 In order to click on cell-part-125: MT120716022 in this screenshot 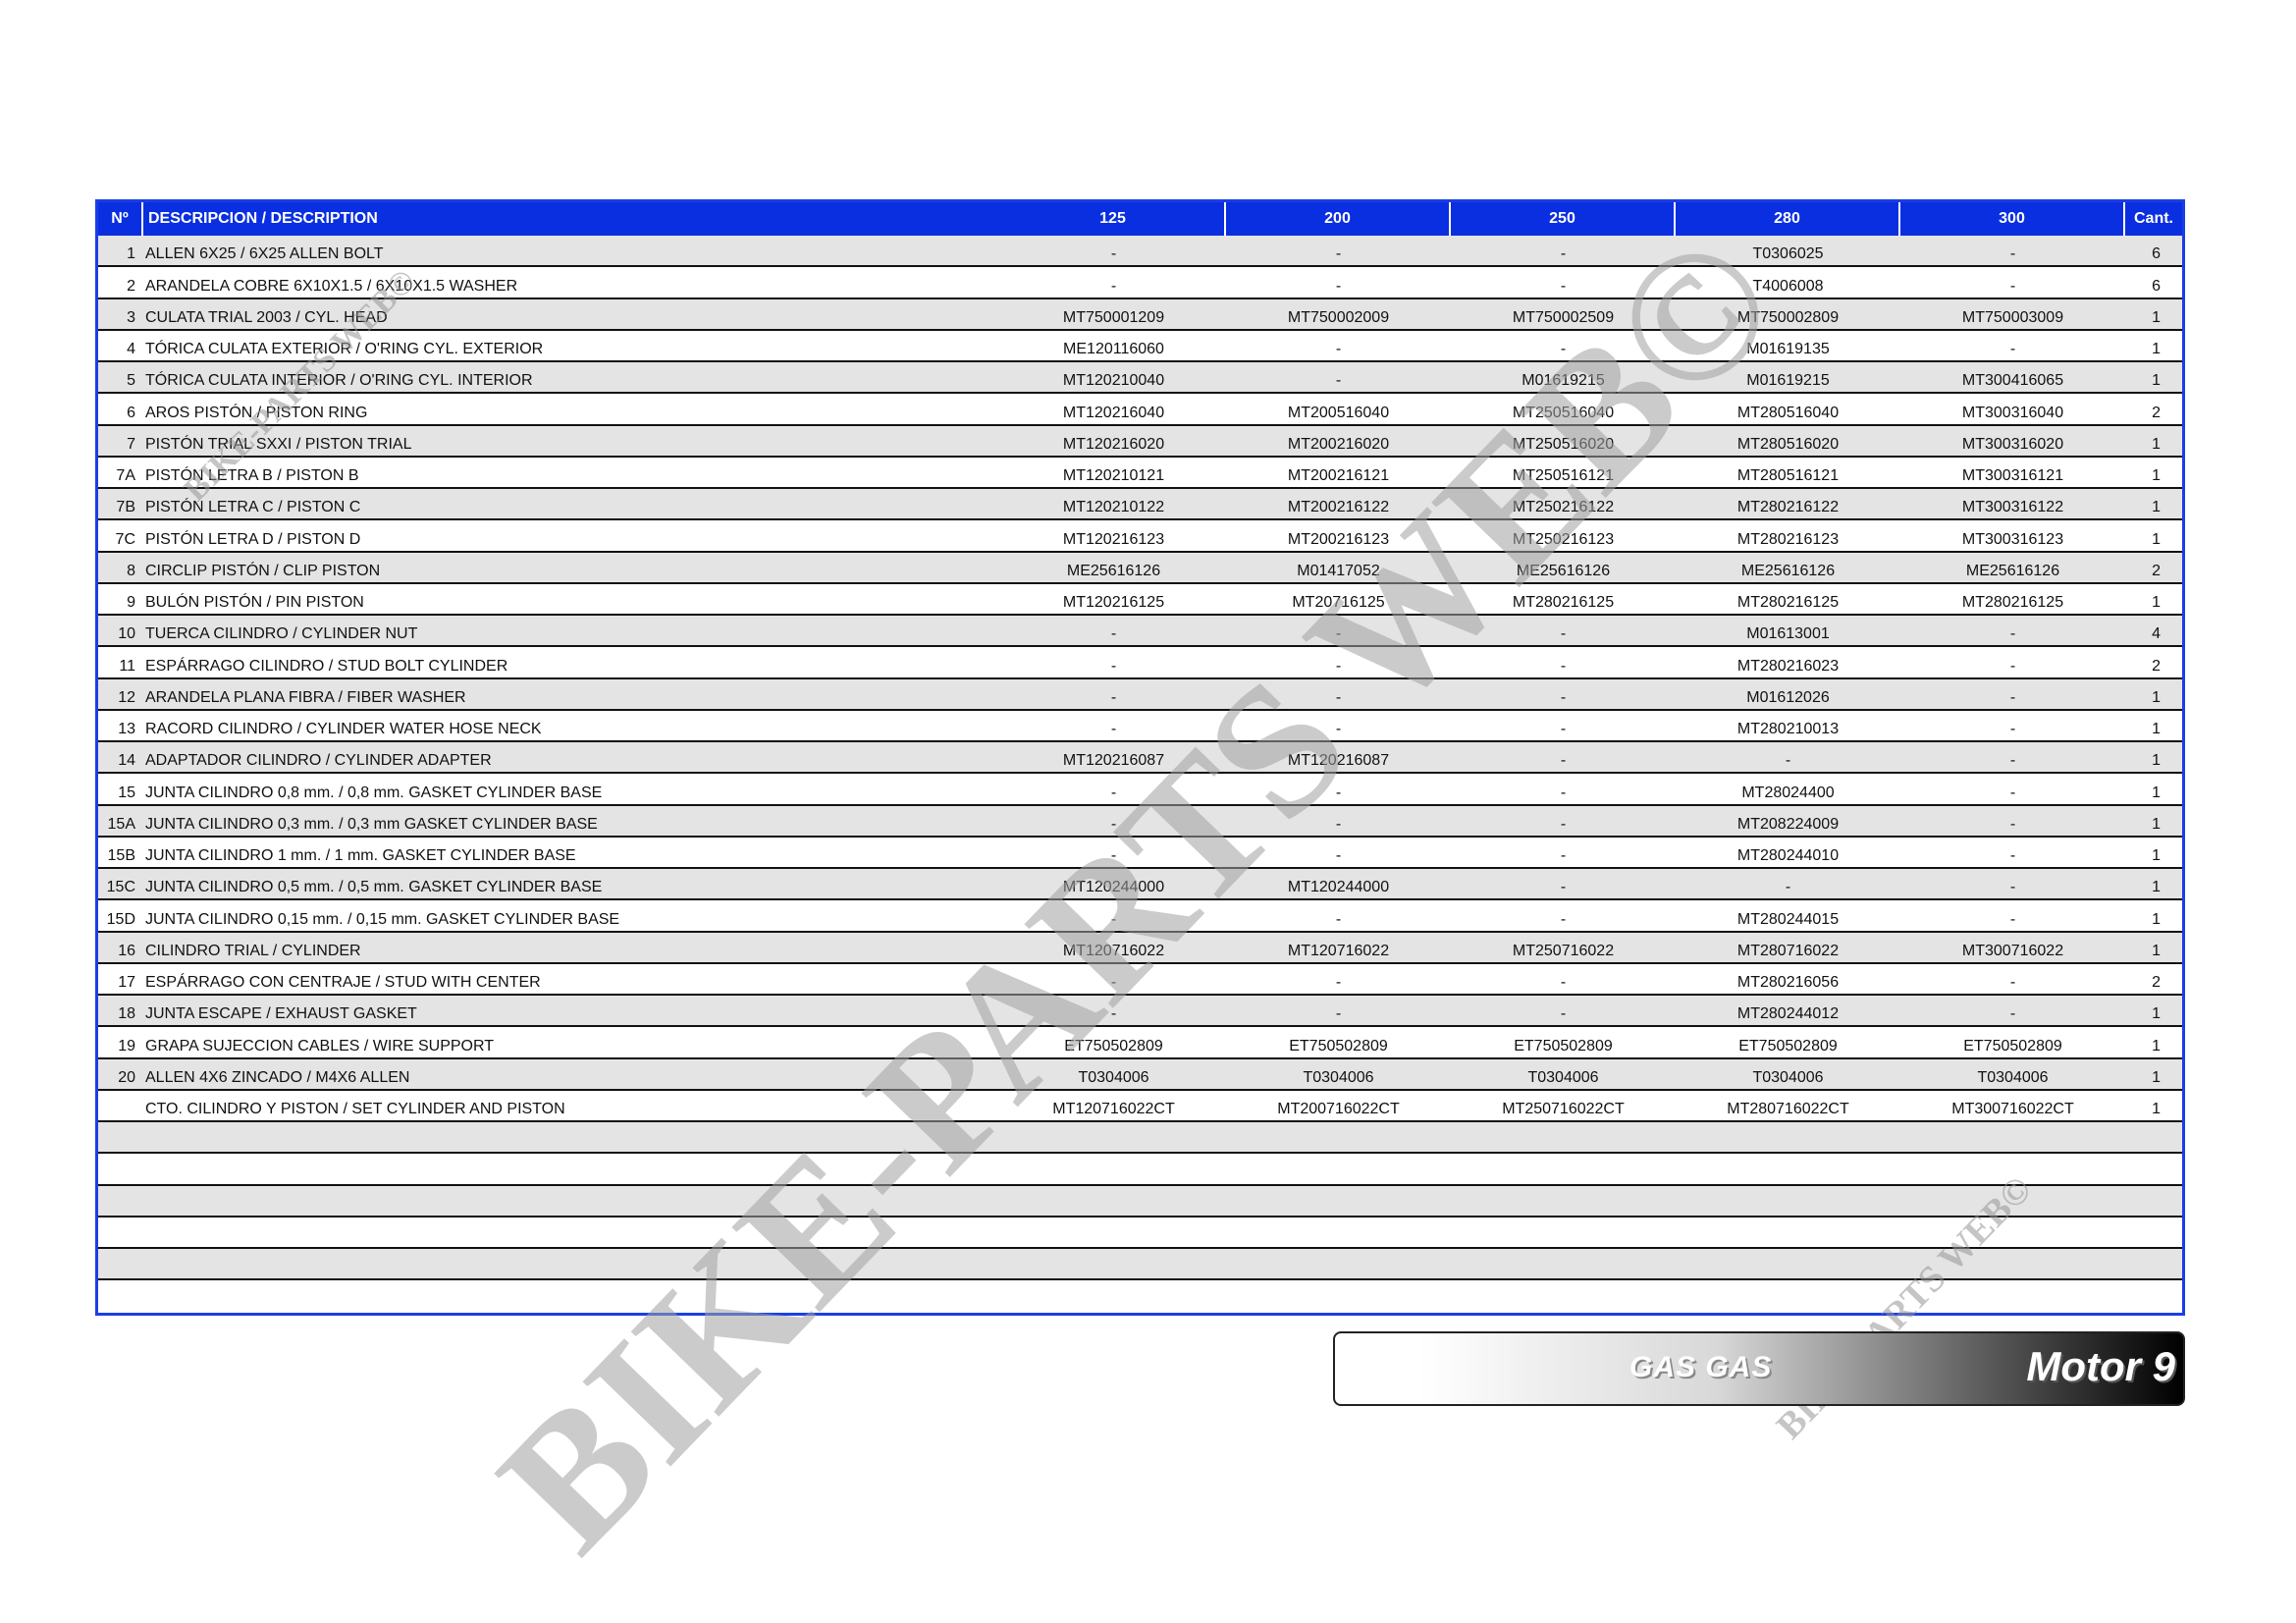, I will do `click(1113, 950)`.